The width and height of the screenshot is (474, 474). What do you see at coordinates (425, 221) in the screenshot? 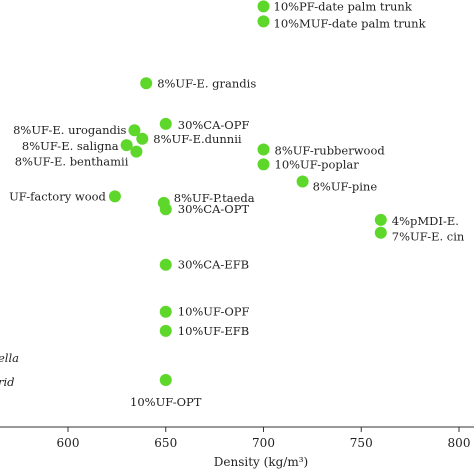
I see `point-label: 4%pMDI-E.` at bounding box center [425, 221].